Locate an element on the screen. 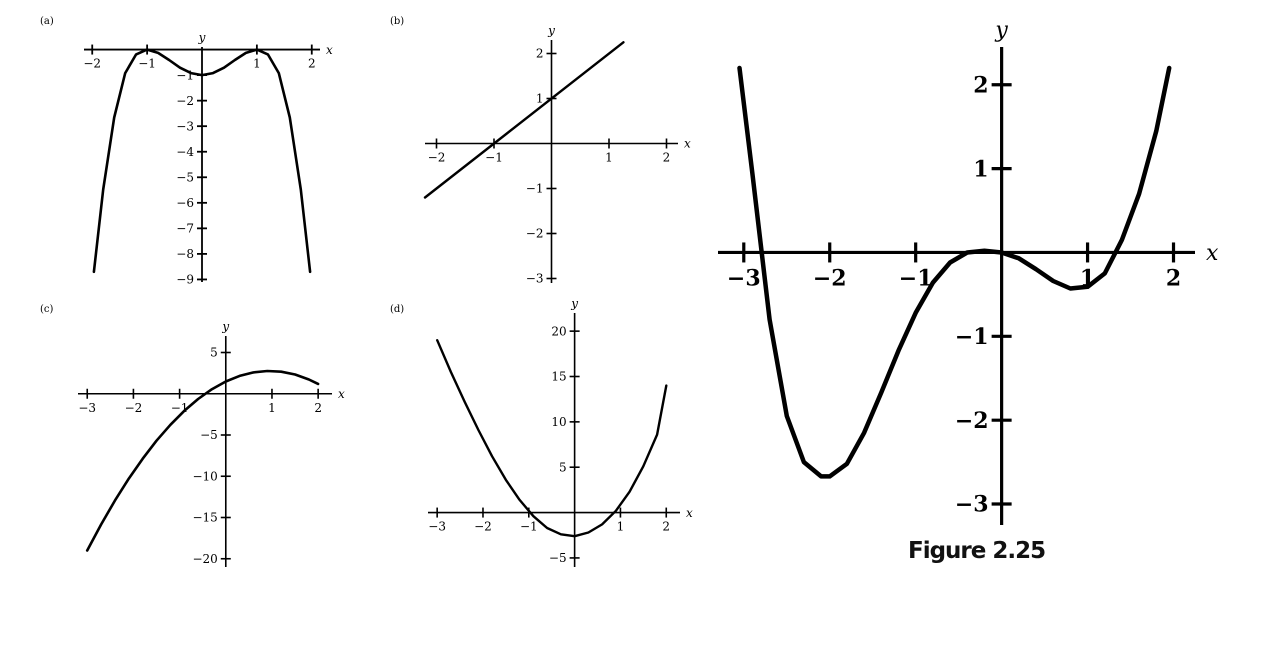  panel-label: (b) is located at coordinates (397, 21).